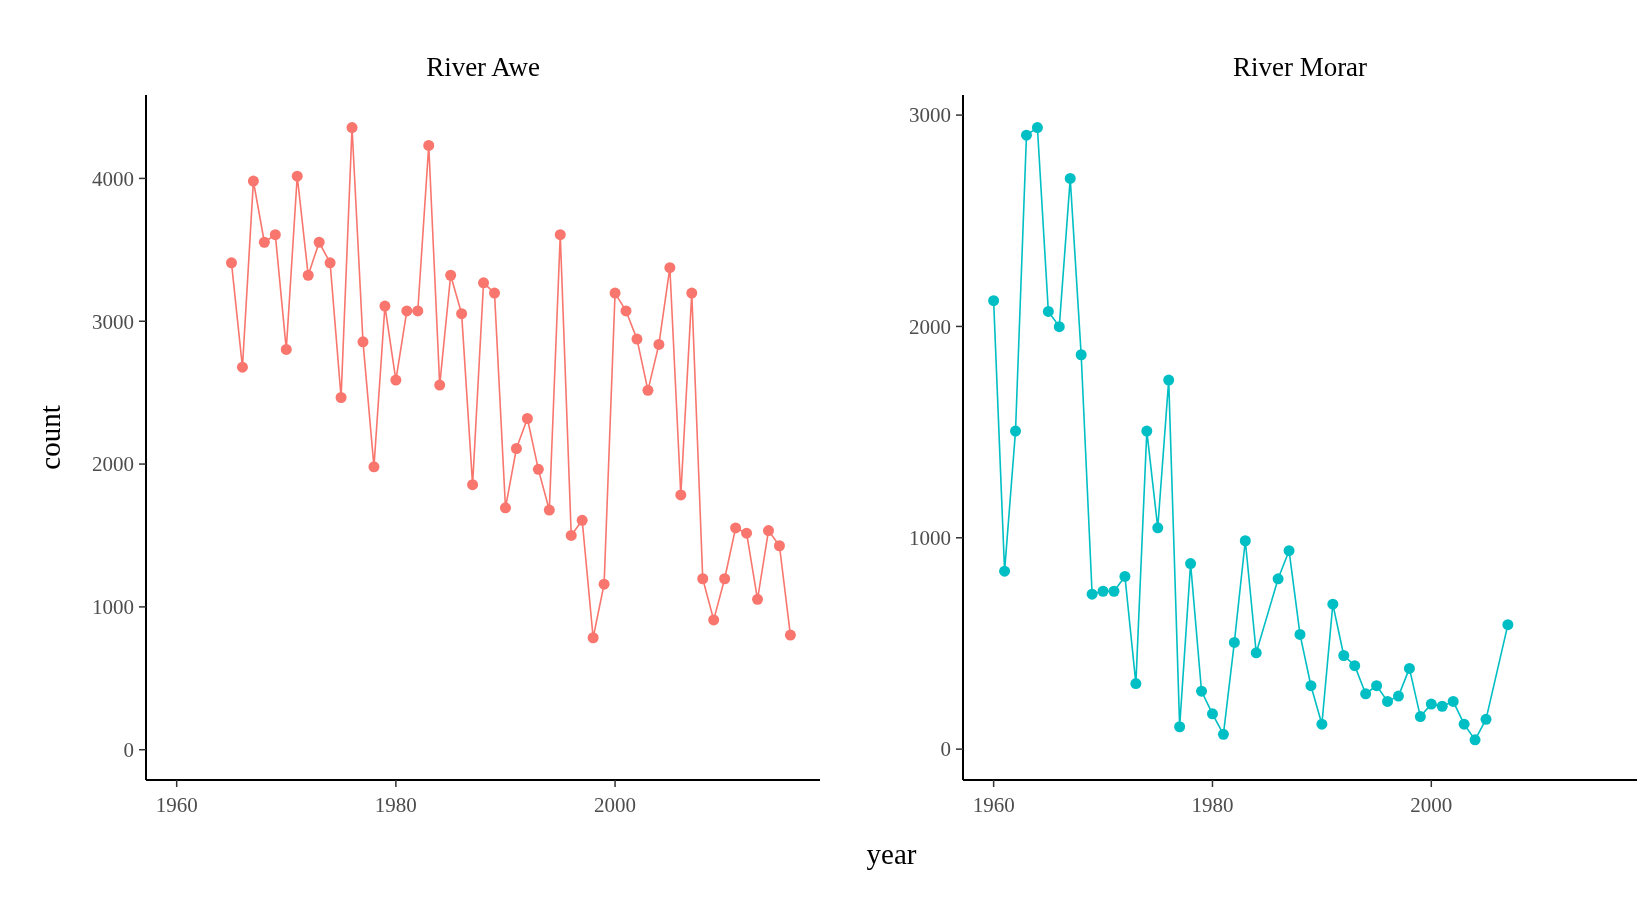 This screenshot has height=898, width=1646. I want to click on chart-title: River Awe, so click(483, 67).